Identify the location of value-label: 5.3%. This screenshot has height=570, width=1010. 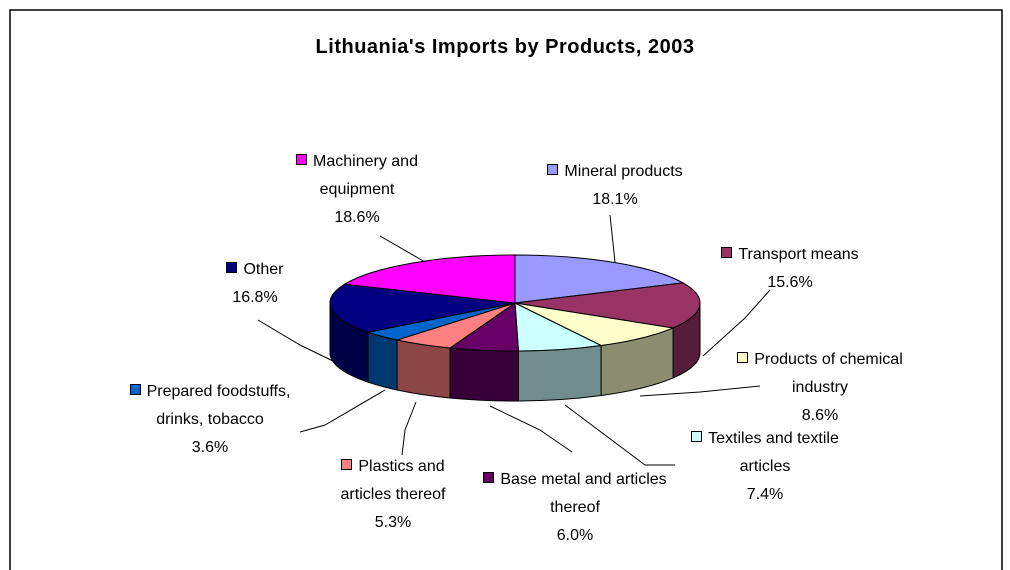
(393, 522).